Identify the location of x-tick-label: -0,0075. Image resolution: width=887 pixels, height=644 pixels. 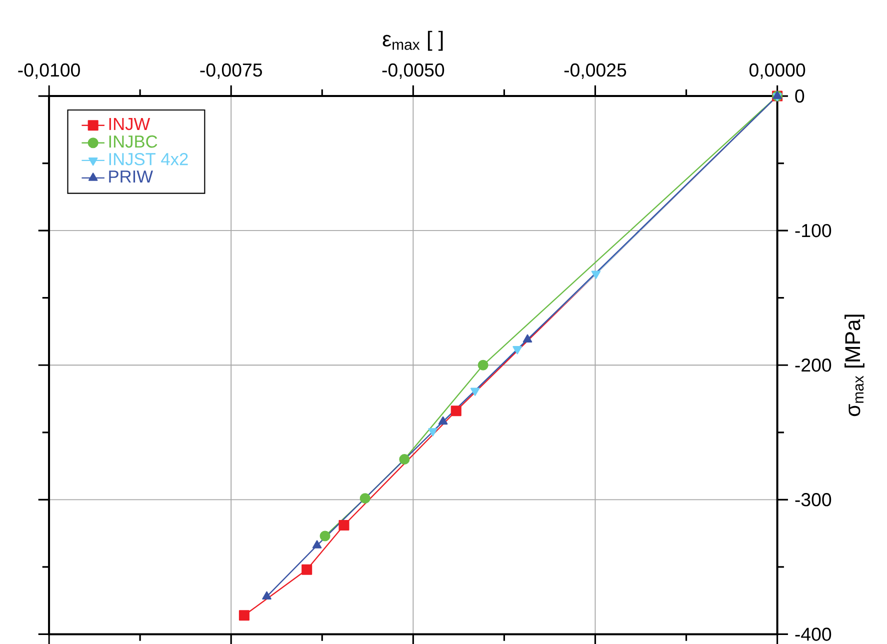
(231, 71).